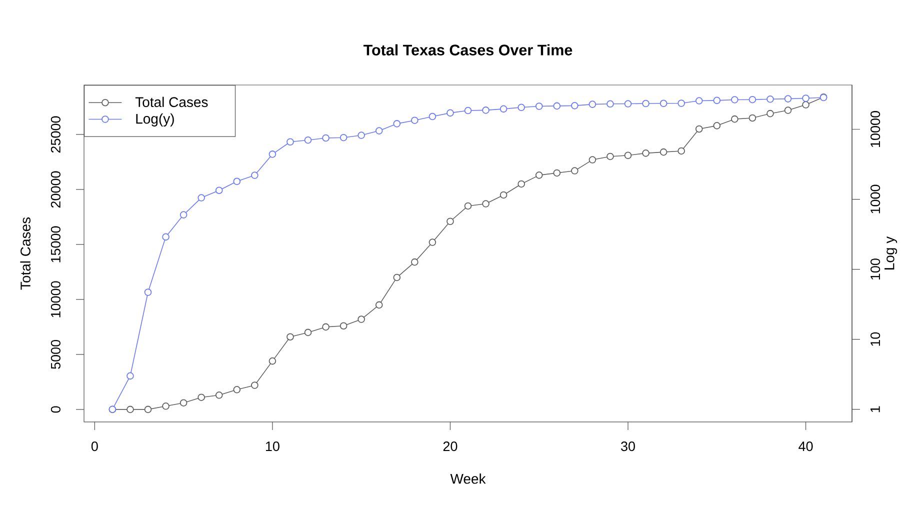 Image resolution: width=907 pixels, height=510 pixels. I want to click on y-tick-label: 20000, so click(55, 189).